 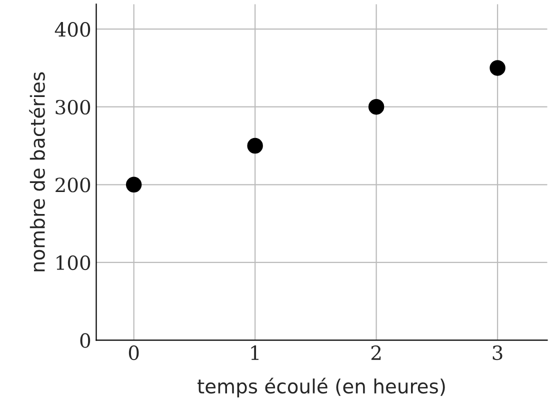 I want to click on y-tick-label: 0, so click(x=85, y=340).